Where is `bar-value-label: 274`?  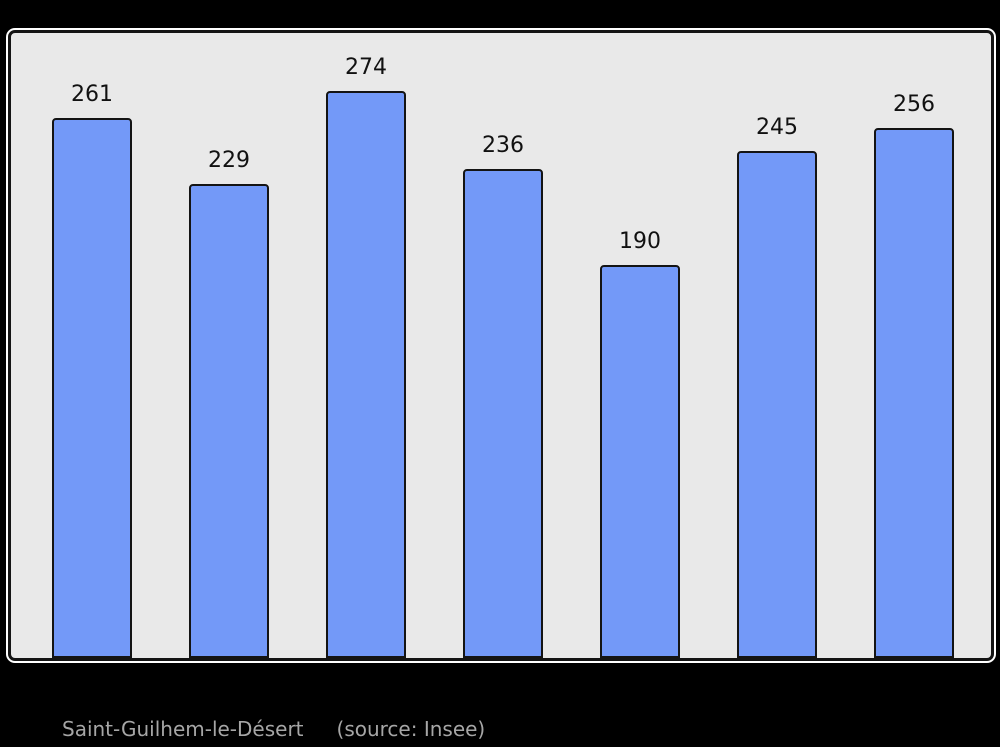
bar-value-label: 274 is located at coordinates (366, 67).